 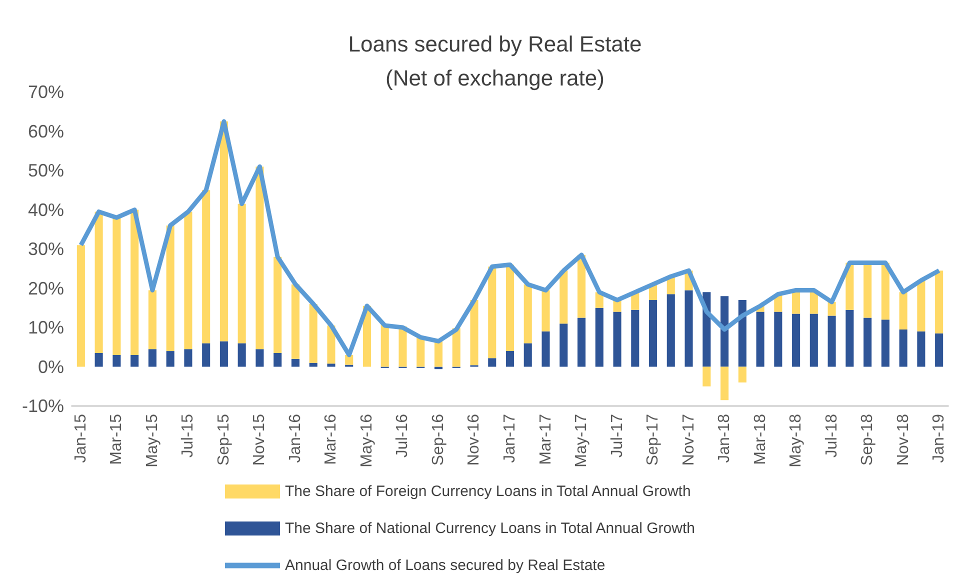 What do you see at coordinates (438, 440) in the screenshot?
I see `x-tick-label: Sep-16` at bounding box center [438, 440].